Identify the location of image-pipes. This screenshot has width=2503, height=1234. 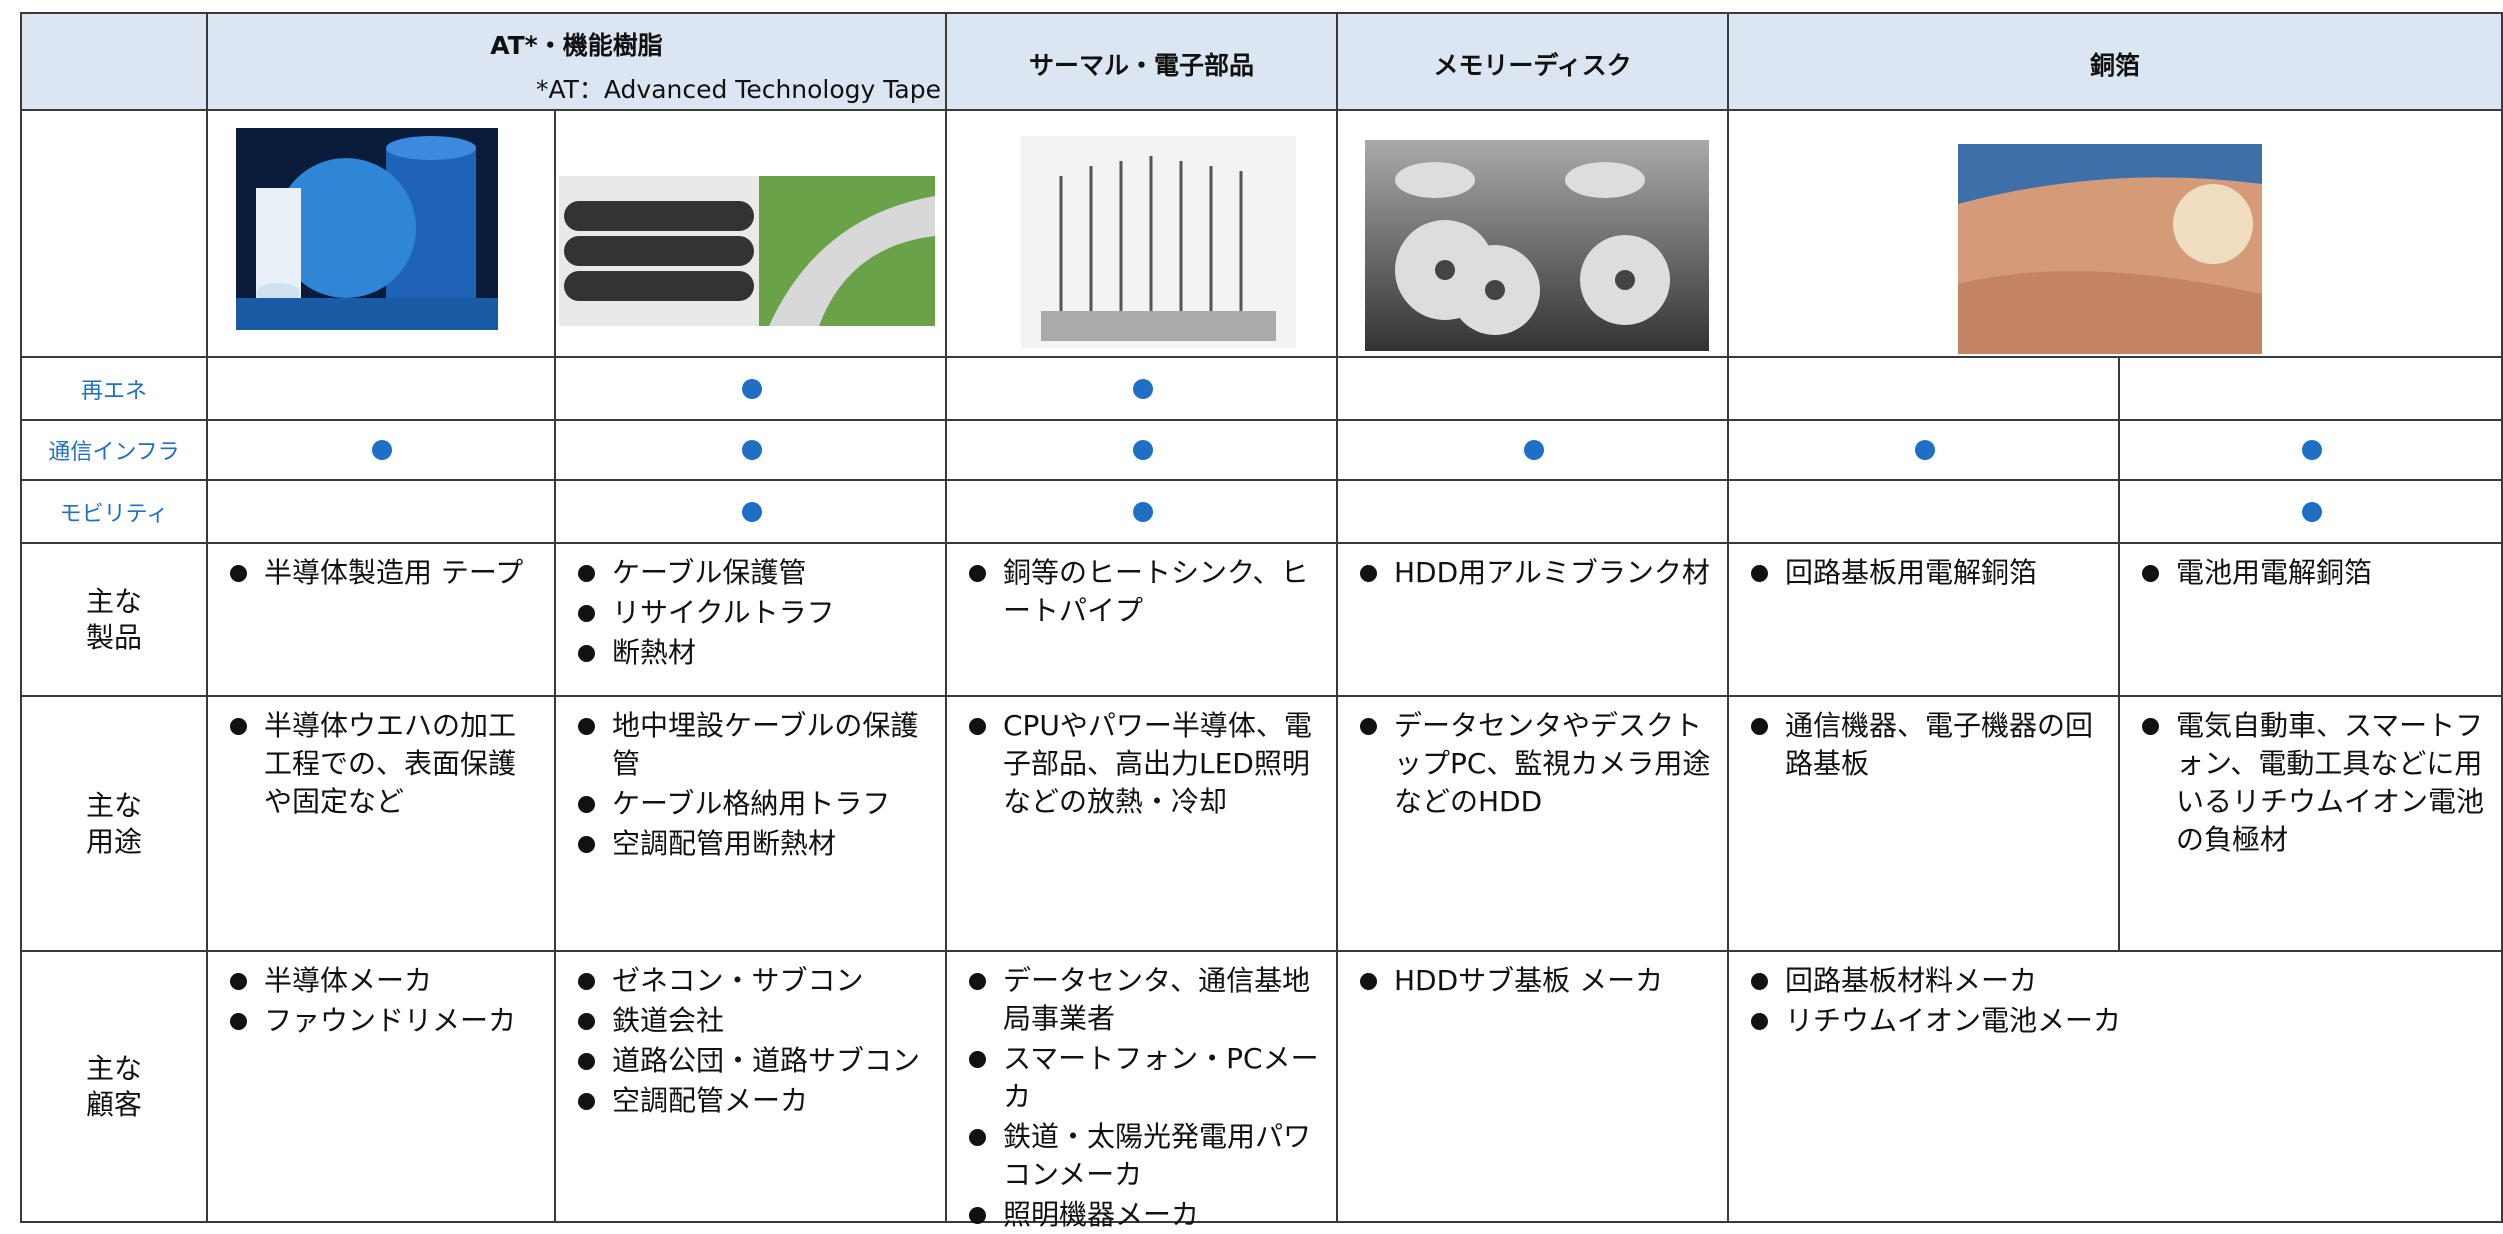
(747, 251).